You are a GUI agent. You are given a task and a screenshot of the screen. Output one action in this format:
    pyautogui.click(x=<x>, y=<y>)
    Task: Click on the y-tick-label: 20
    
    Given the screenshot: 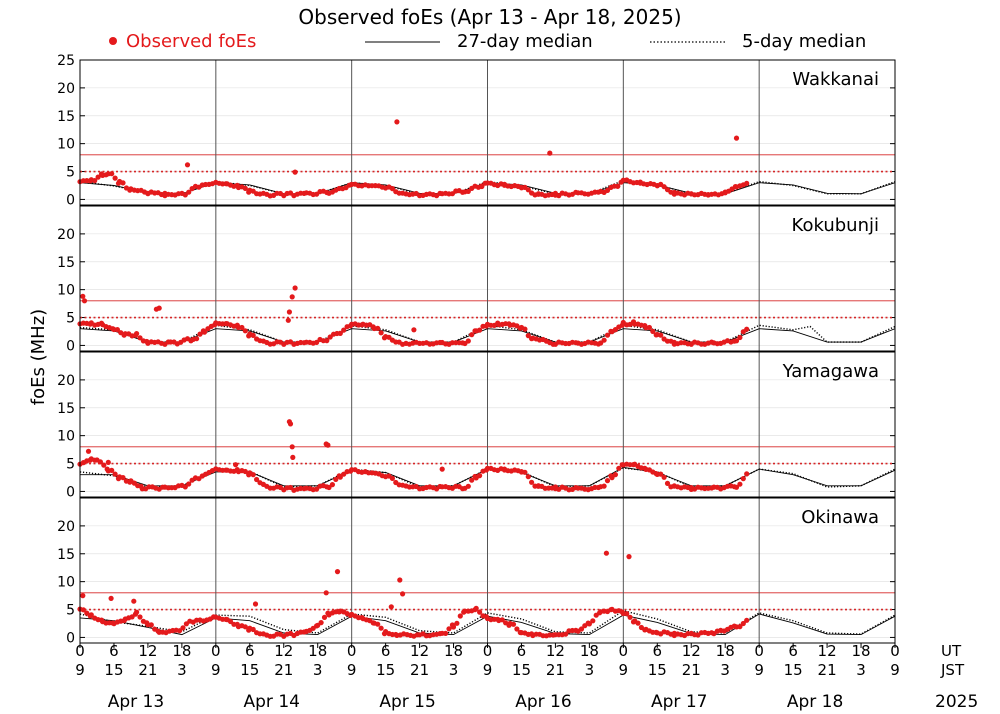 What is the action you would take?
    pyautogui.click(x=66, y=235)
    